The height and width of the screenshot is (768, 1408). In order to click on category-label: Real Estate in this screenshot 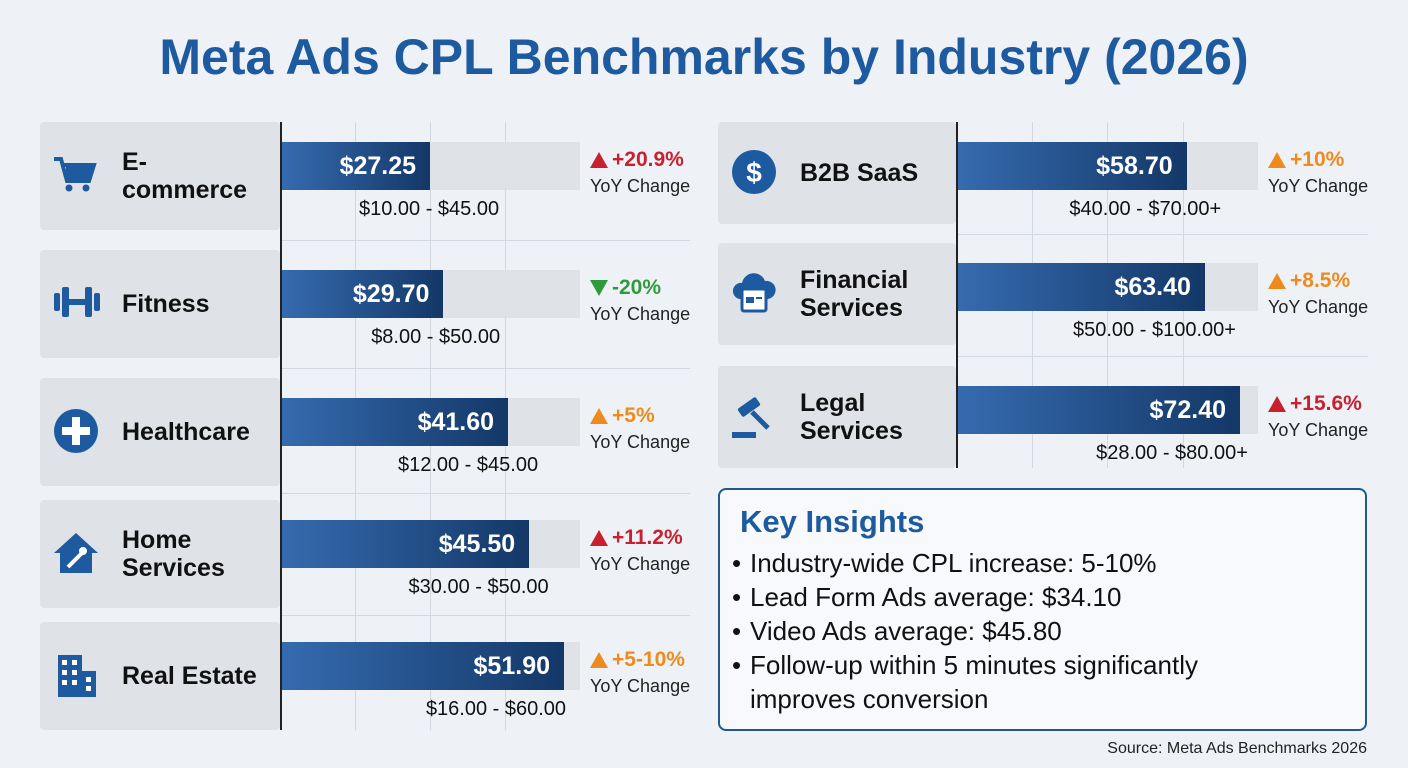, I will do `click(189, 676)`.